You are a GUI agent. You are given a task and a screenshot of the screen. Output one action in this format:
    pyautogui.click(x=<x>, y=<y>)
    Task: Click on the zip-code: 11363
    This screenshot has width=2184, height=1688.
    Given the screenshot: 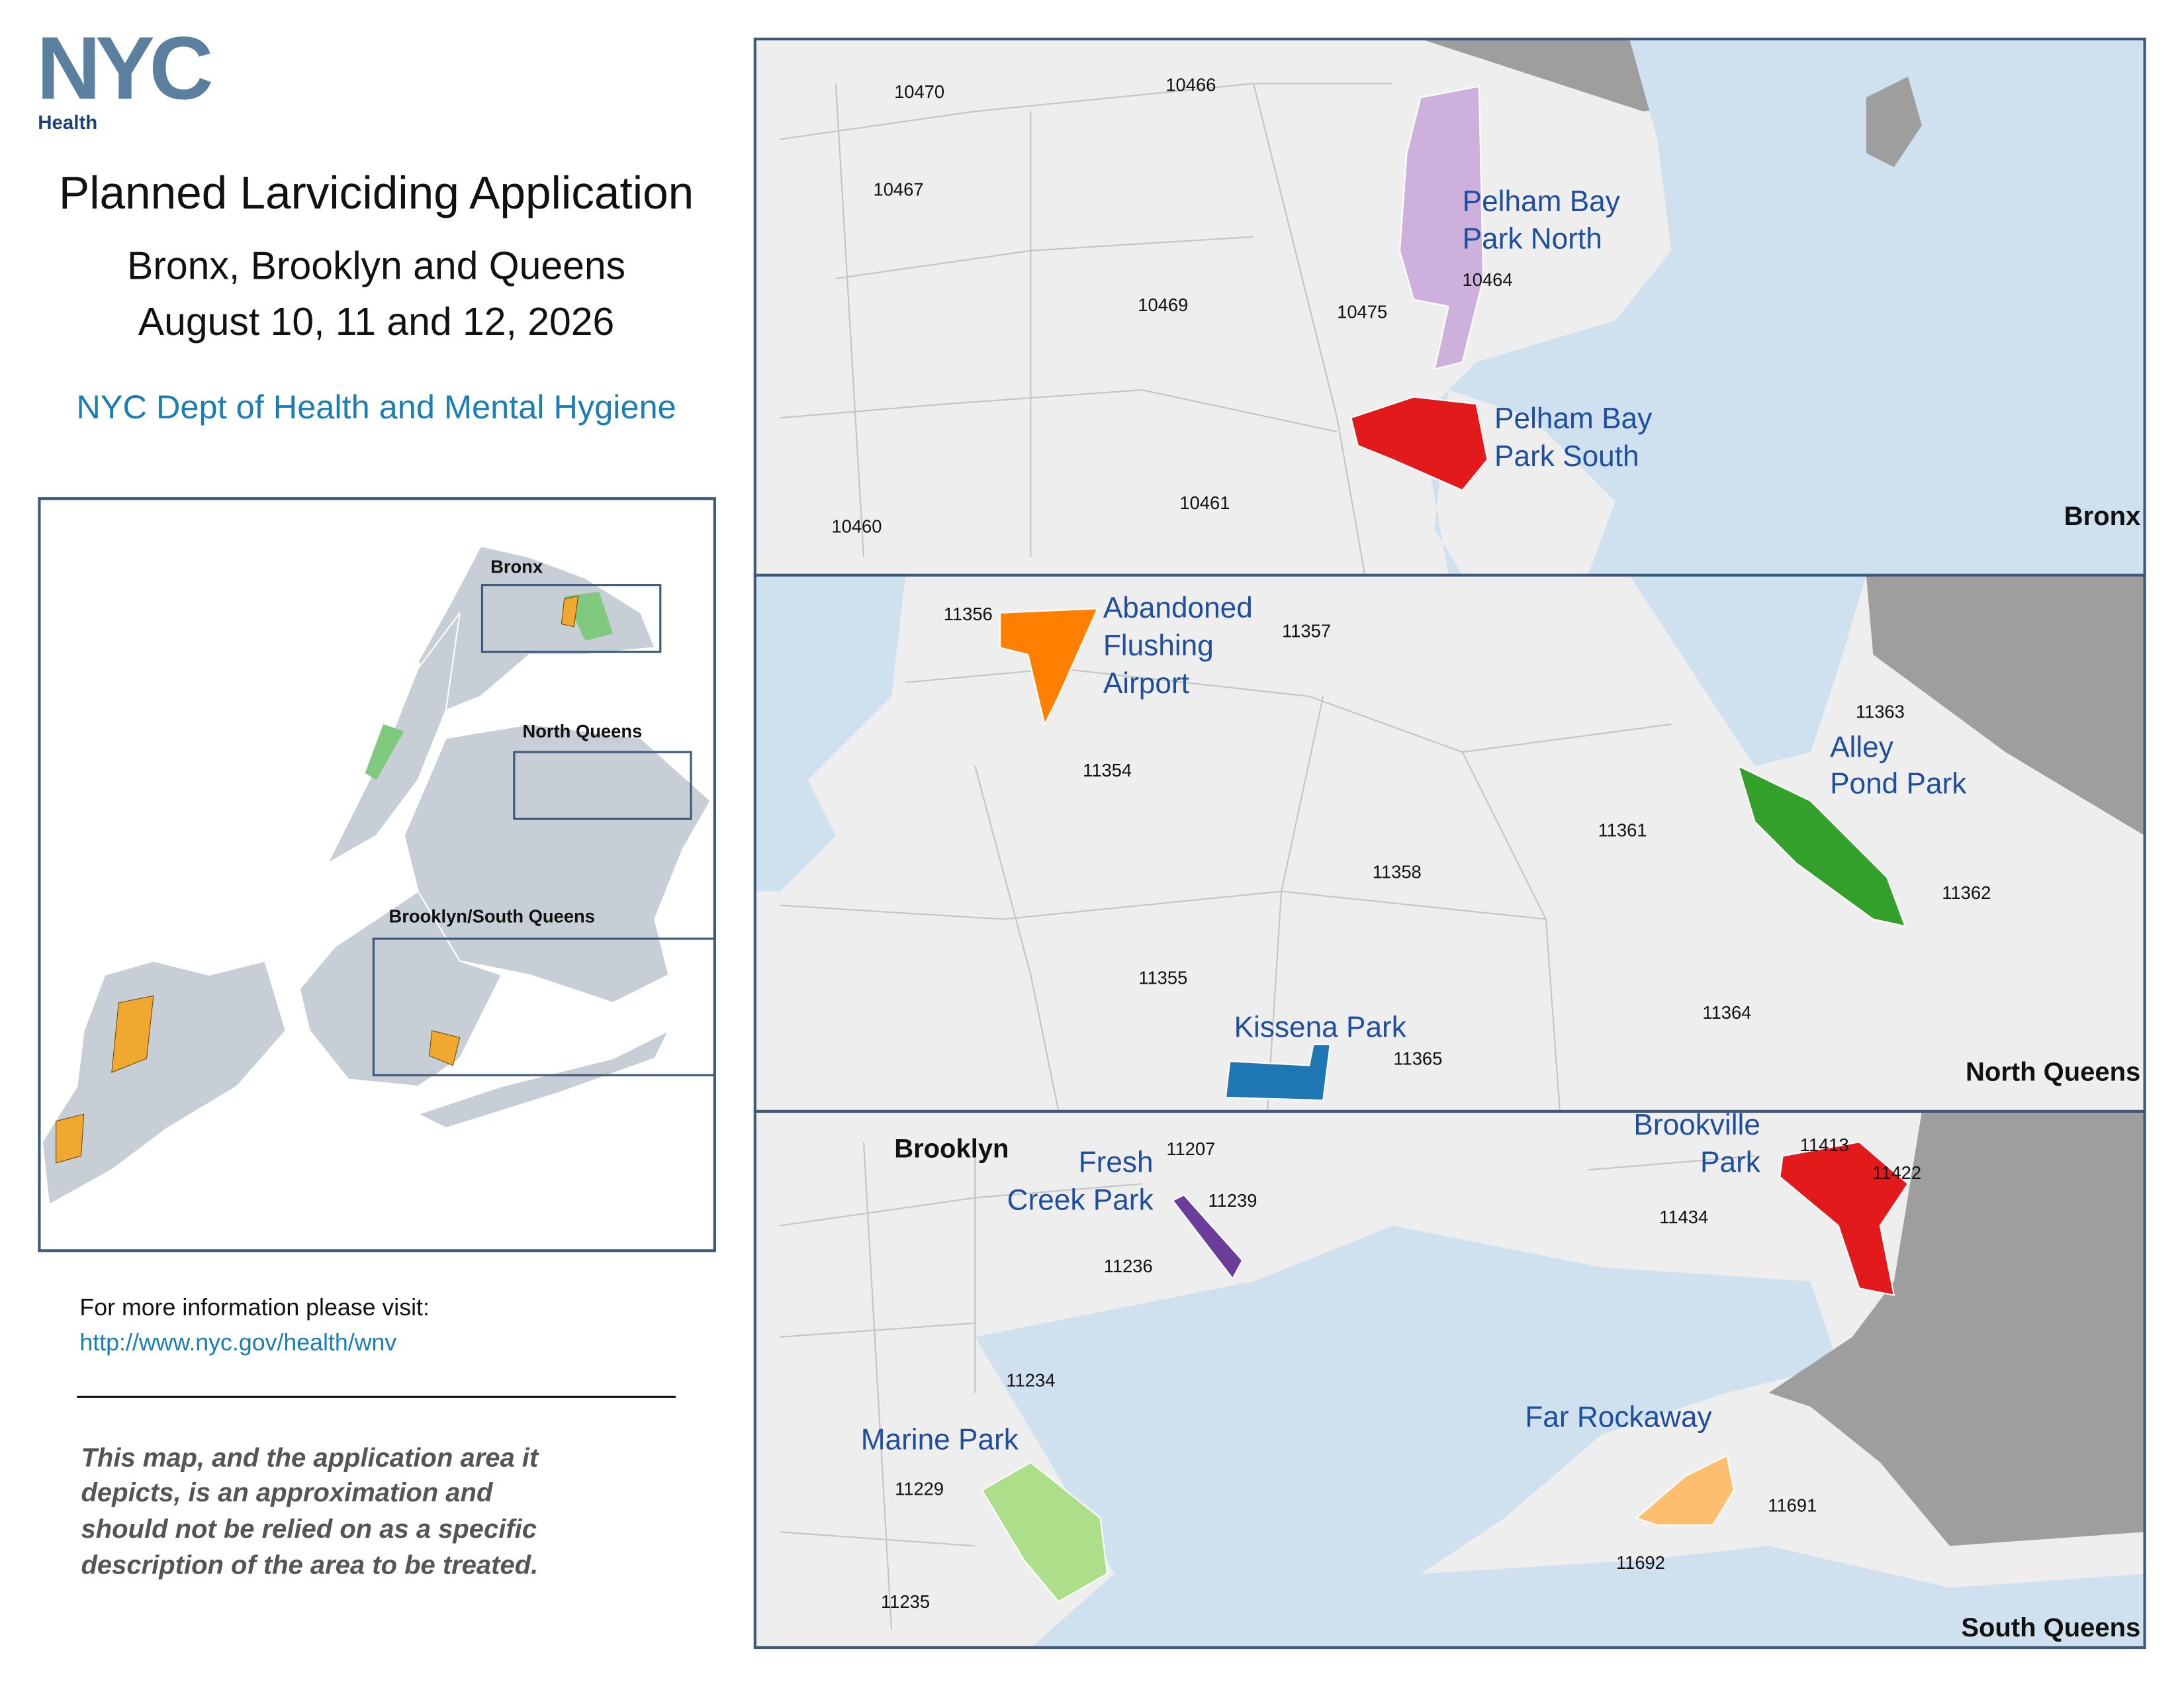 What is the action you would take?
    pyautogui.click(x=1880, y=711)
    